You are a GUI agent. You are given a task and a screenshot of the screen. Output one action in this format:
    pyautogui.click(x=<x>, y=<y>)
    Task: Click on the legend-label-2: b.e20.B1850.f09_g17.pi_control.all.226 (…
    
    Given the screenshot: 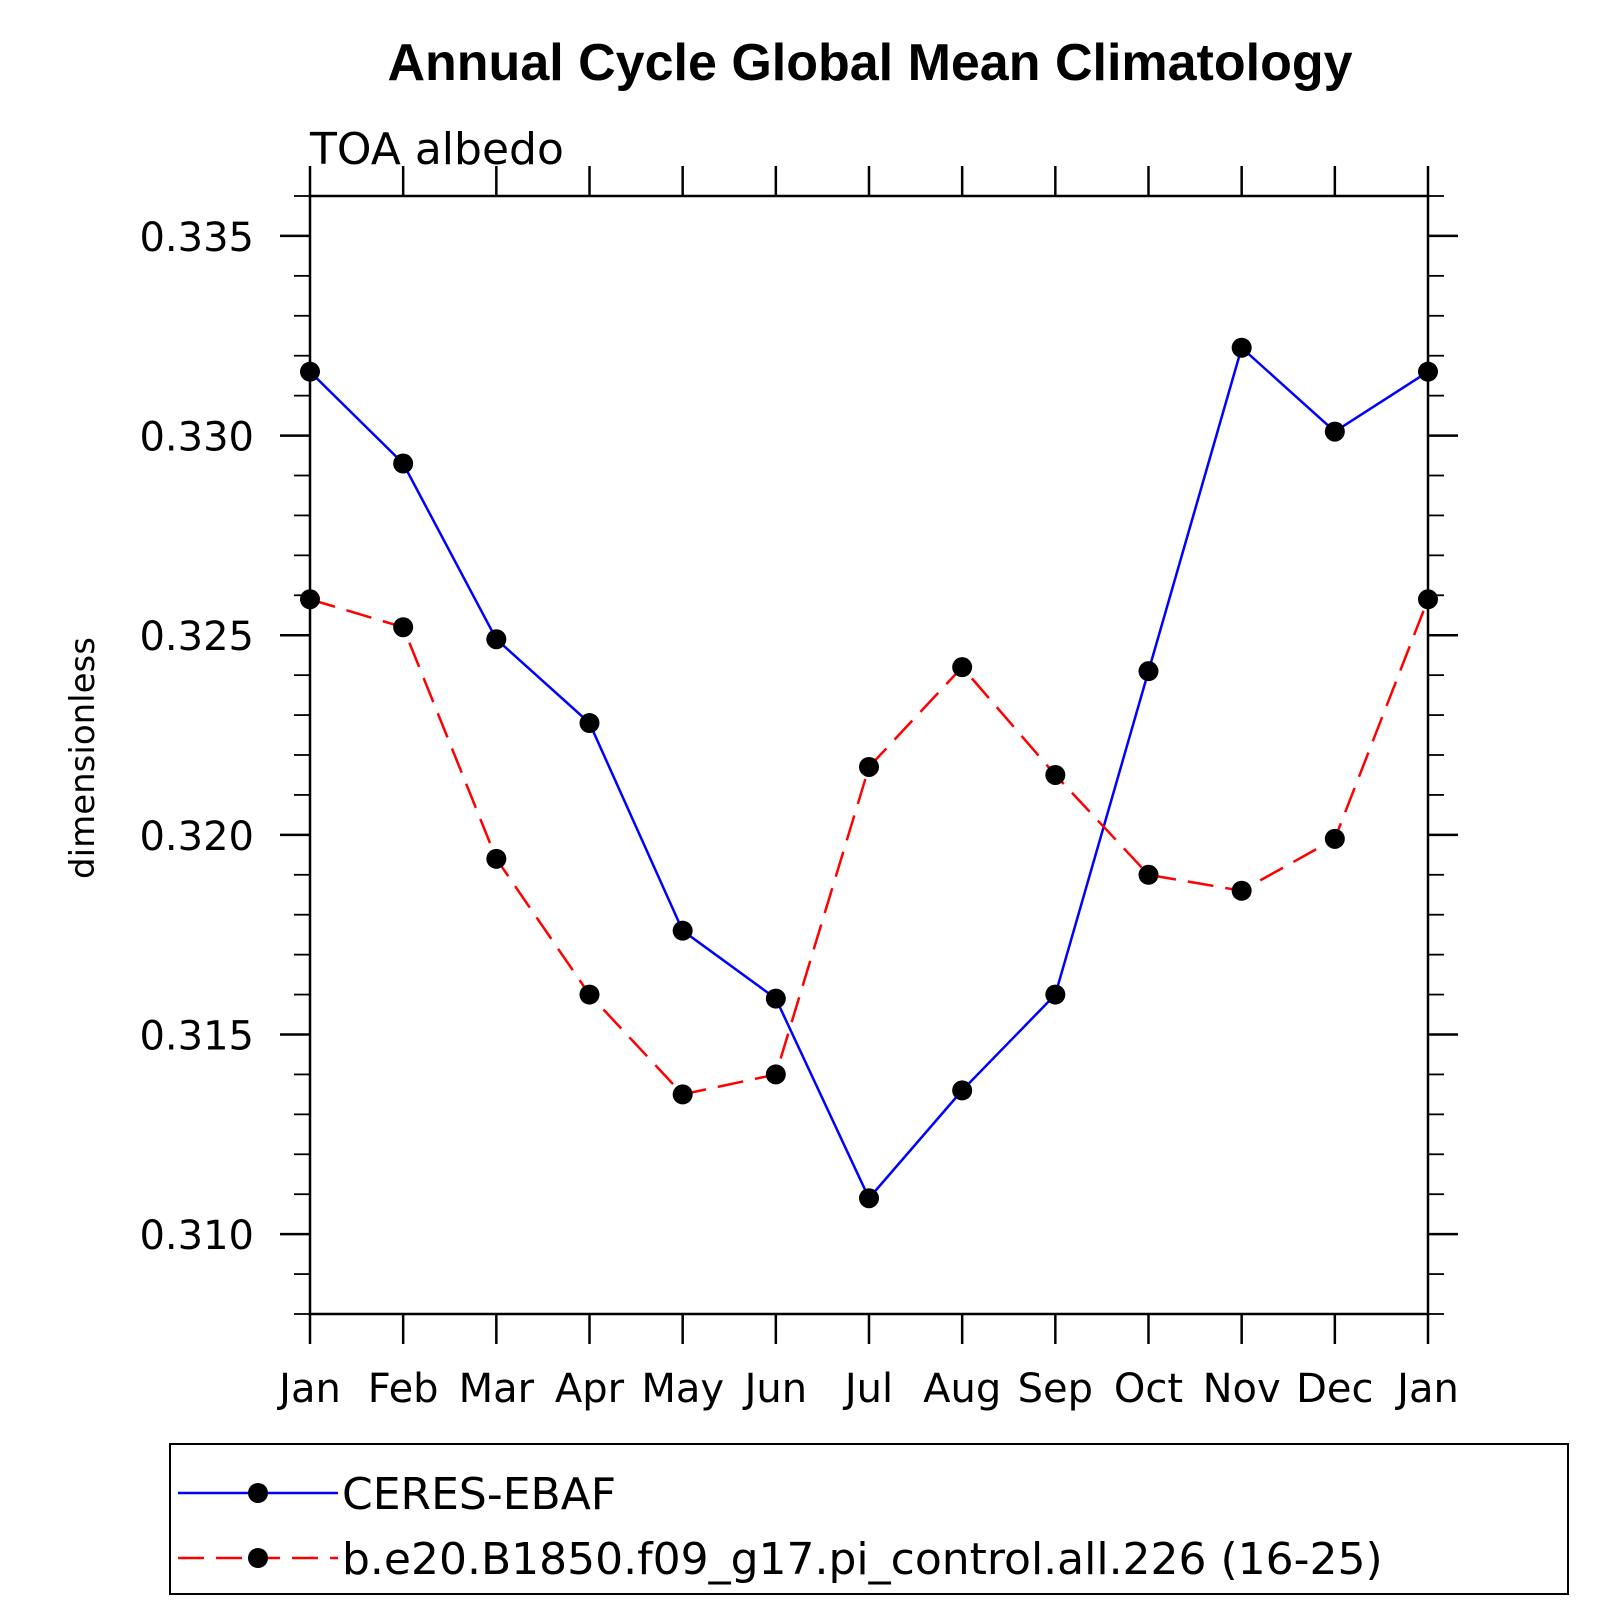 What is the action you would take?
    pyautogui.click(x=862, y=1559)
    